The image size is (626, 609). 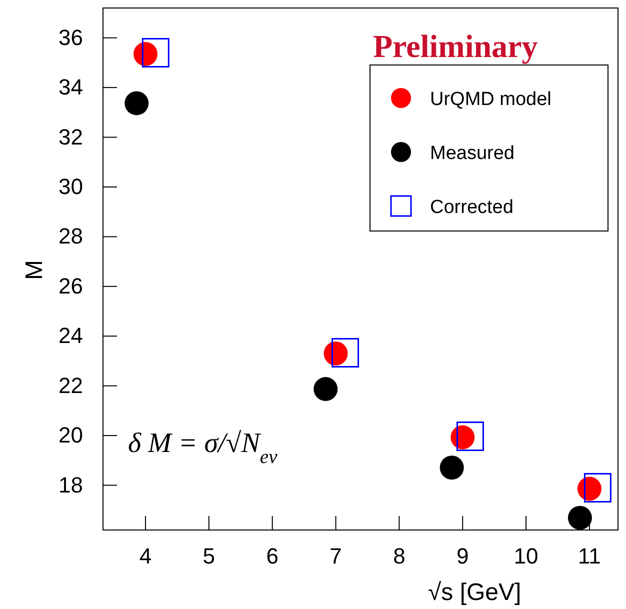 I want to click on x-tick-label: 4, so click(x=145, y=556).